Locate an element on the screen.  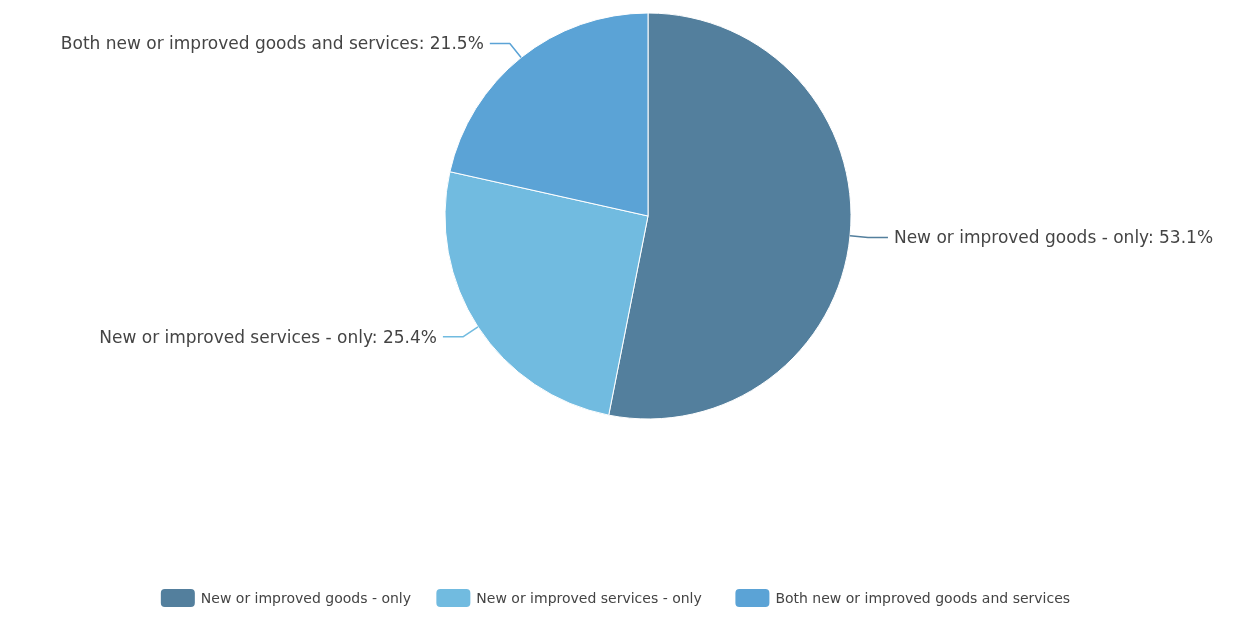
legend-label: Both new or improved goods and services is located at coordinates (923, 597).